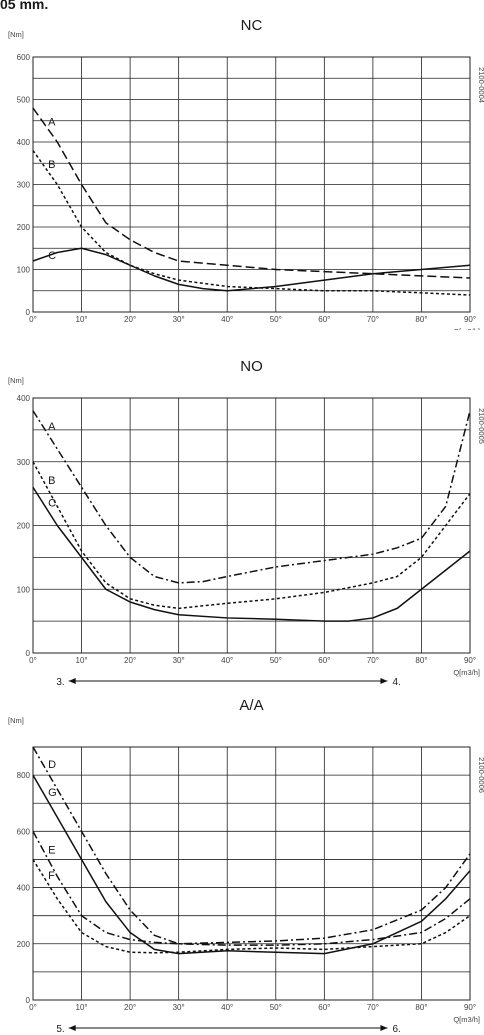  Describe the element at coordinates (251, 705) in the screenshot. I see `chart-title: A/A` at that location.